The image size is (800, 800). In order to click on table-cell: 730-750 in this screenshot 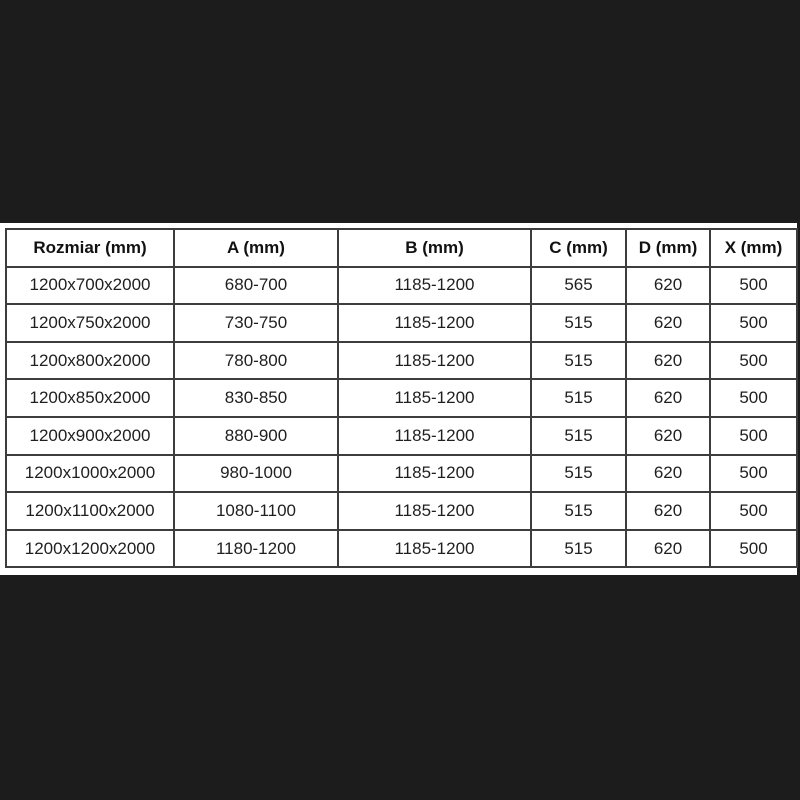, I will do `click(256, 323)`.